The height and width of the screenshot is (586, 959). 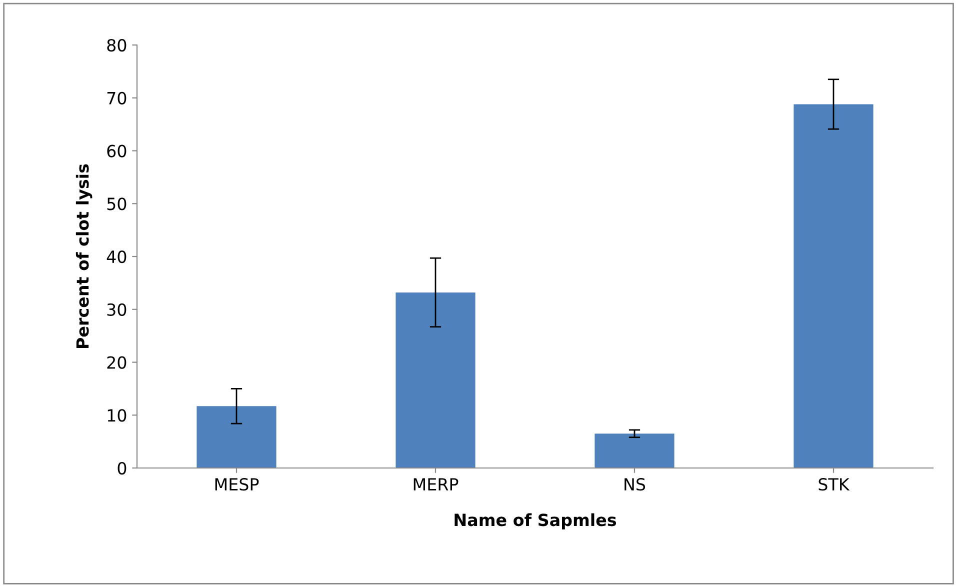 What do you see at coordinates (116, 45) in the screenshot?
I see `y-tick-label: 80` at bounding box center [116, 45].